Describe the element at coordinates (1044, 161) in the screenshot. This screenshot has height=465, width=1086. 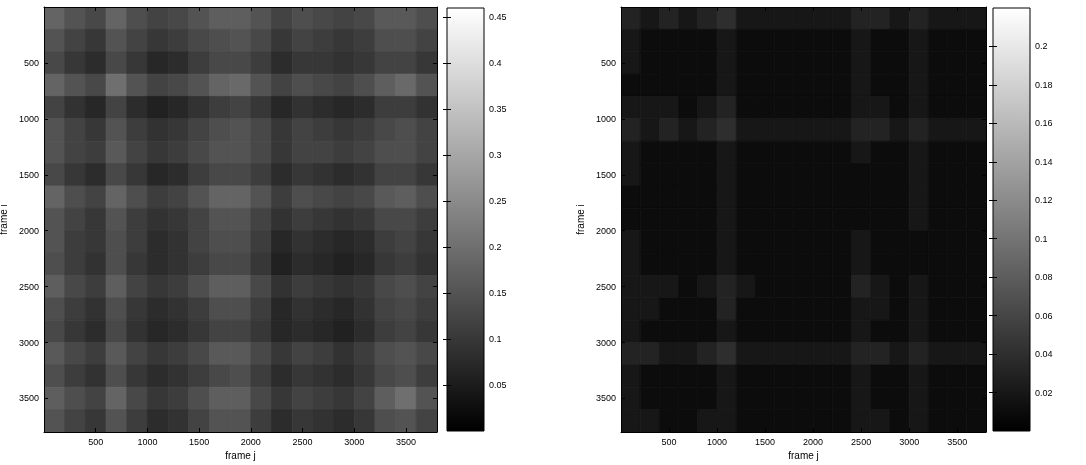
I see `color-bar-label: 0.14` at that location.